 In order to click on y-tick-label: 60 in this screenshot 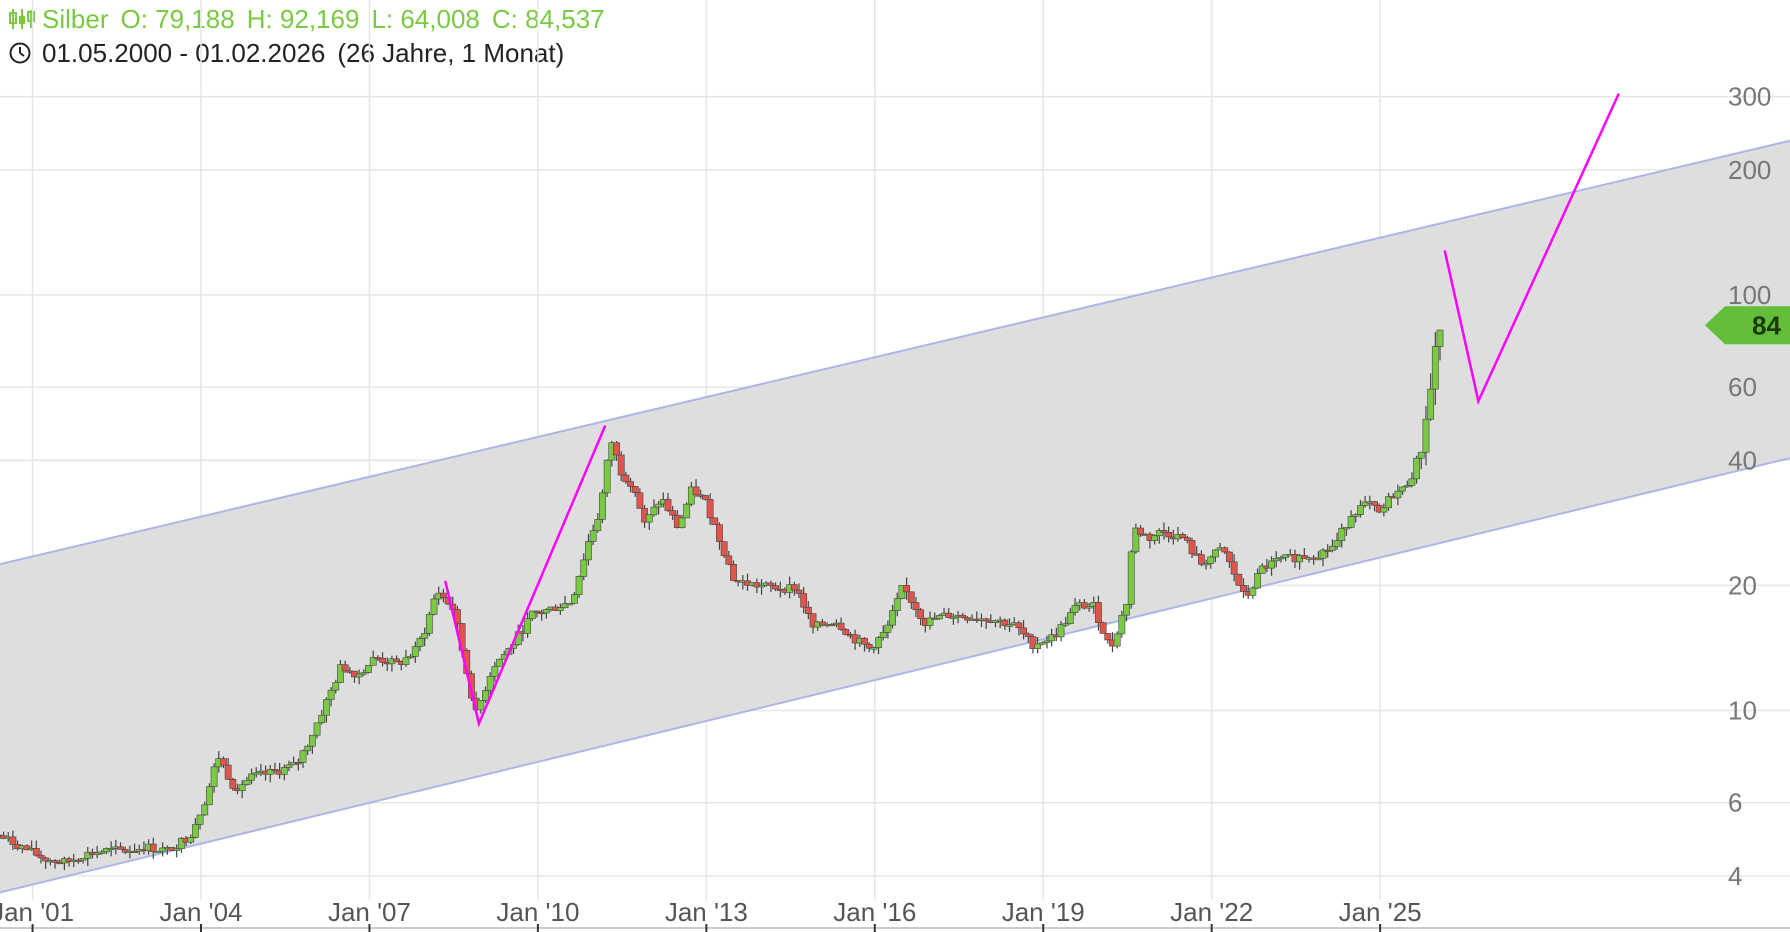, I will do `click(1742, 387)`.